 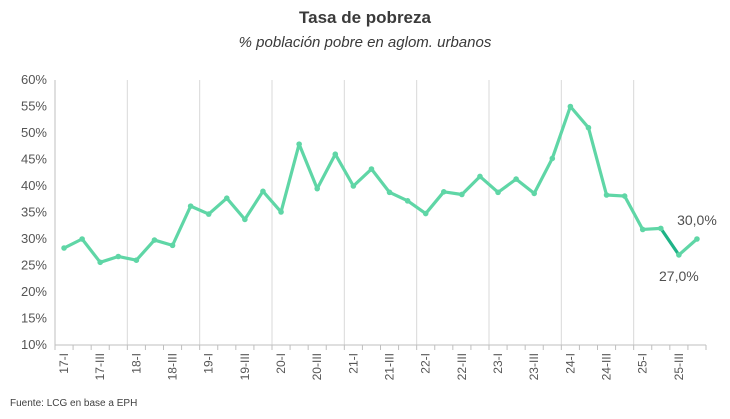 What do you see at coordinates (498, 363) in the screenshot?
I see `x-tick-label: 23-I` at bounding box center [498, 363].